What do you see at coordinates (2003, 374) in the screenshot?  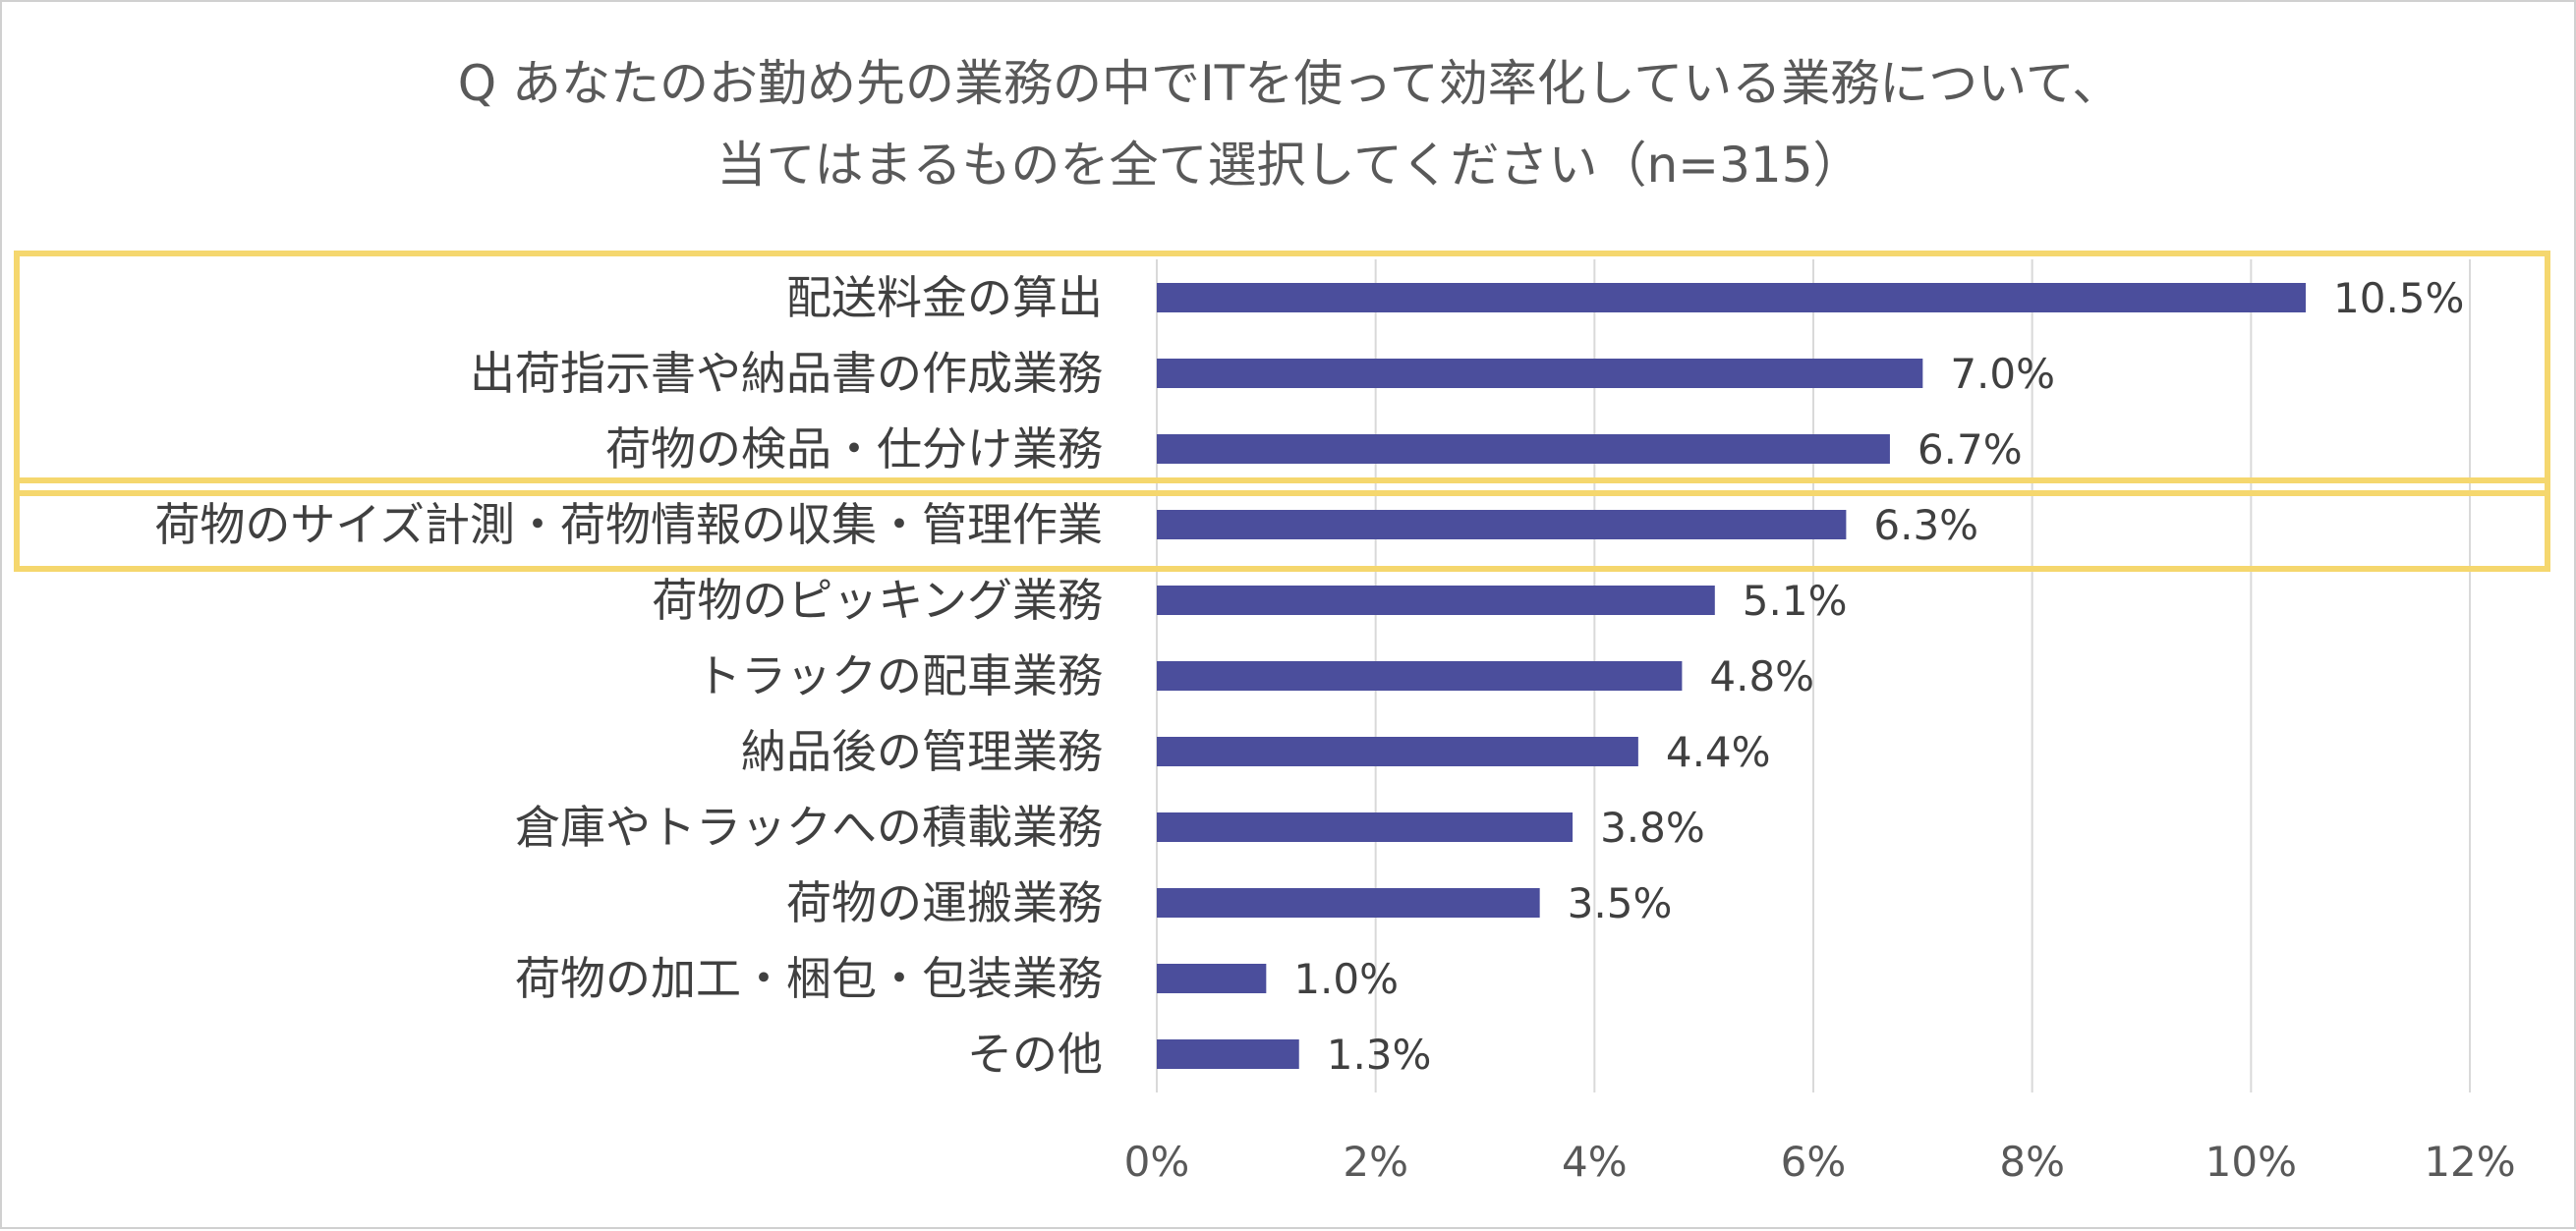 I see `data-label: 7.0%` at bounding box center [2003, 374].